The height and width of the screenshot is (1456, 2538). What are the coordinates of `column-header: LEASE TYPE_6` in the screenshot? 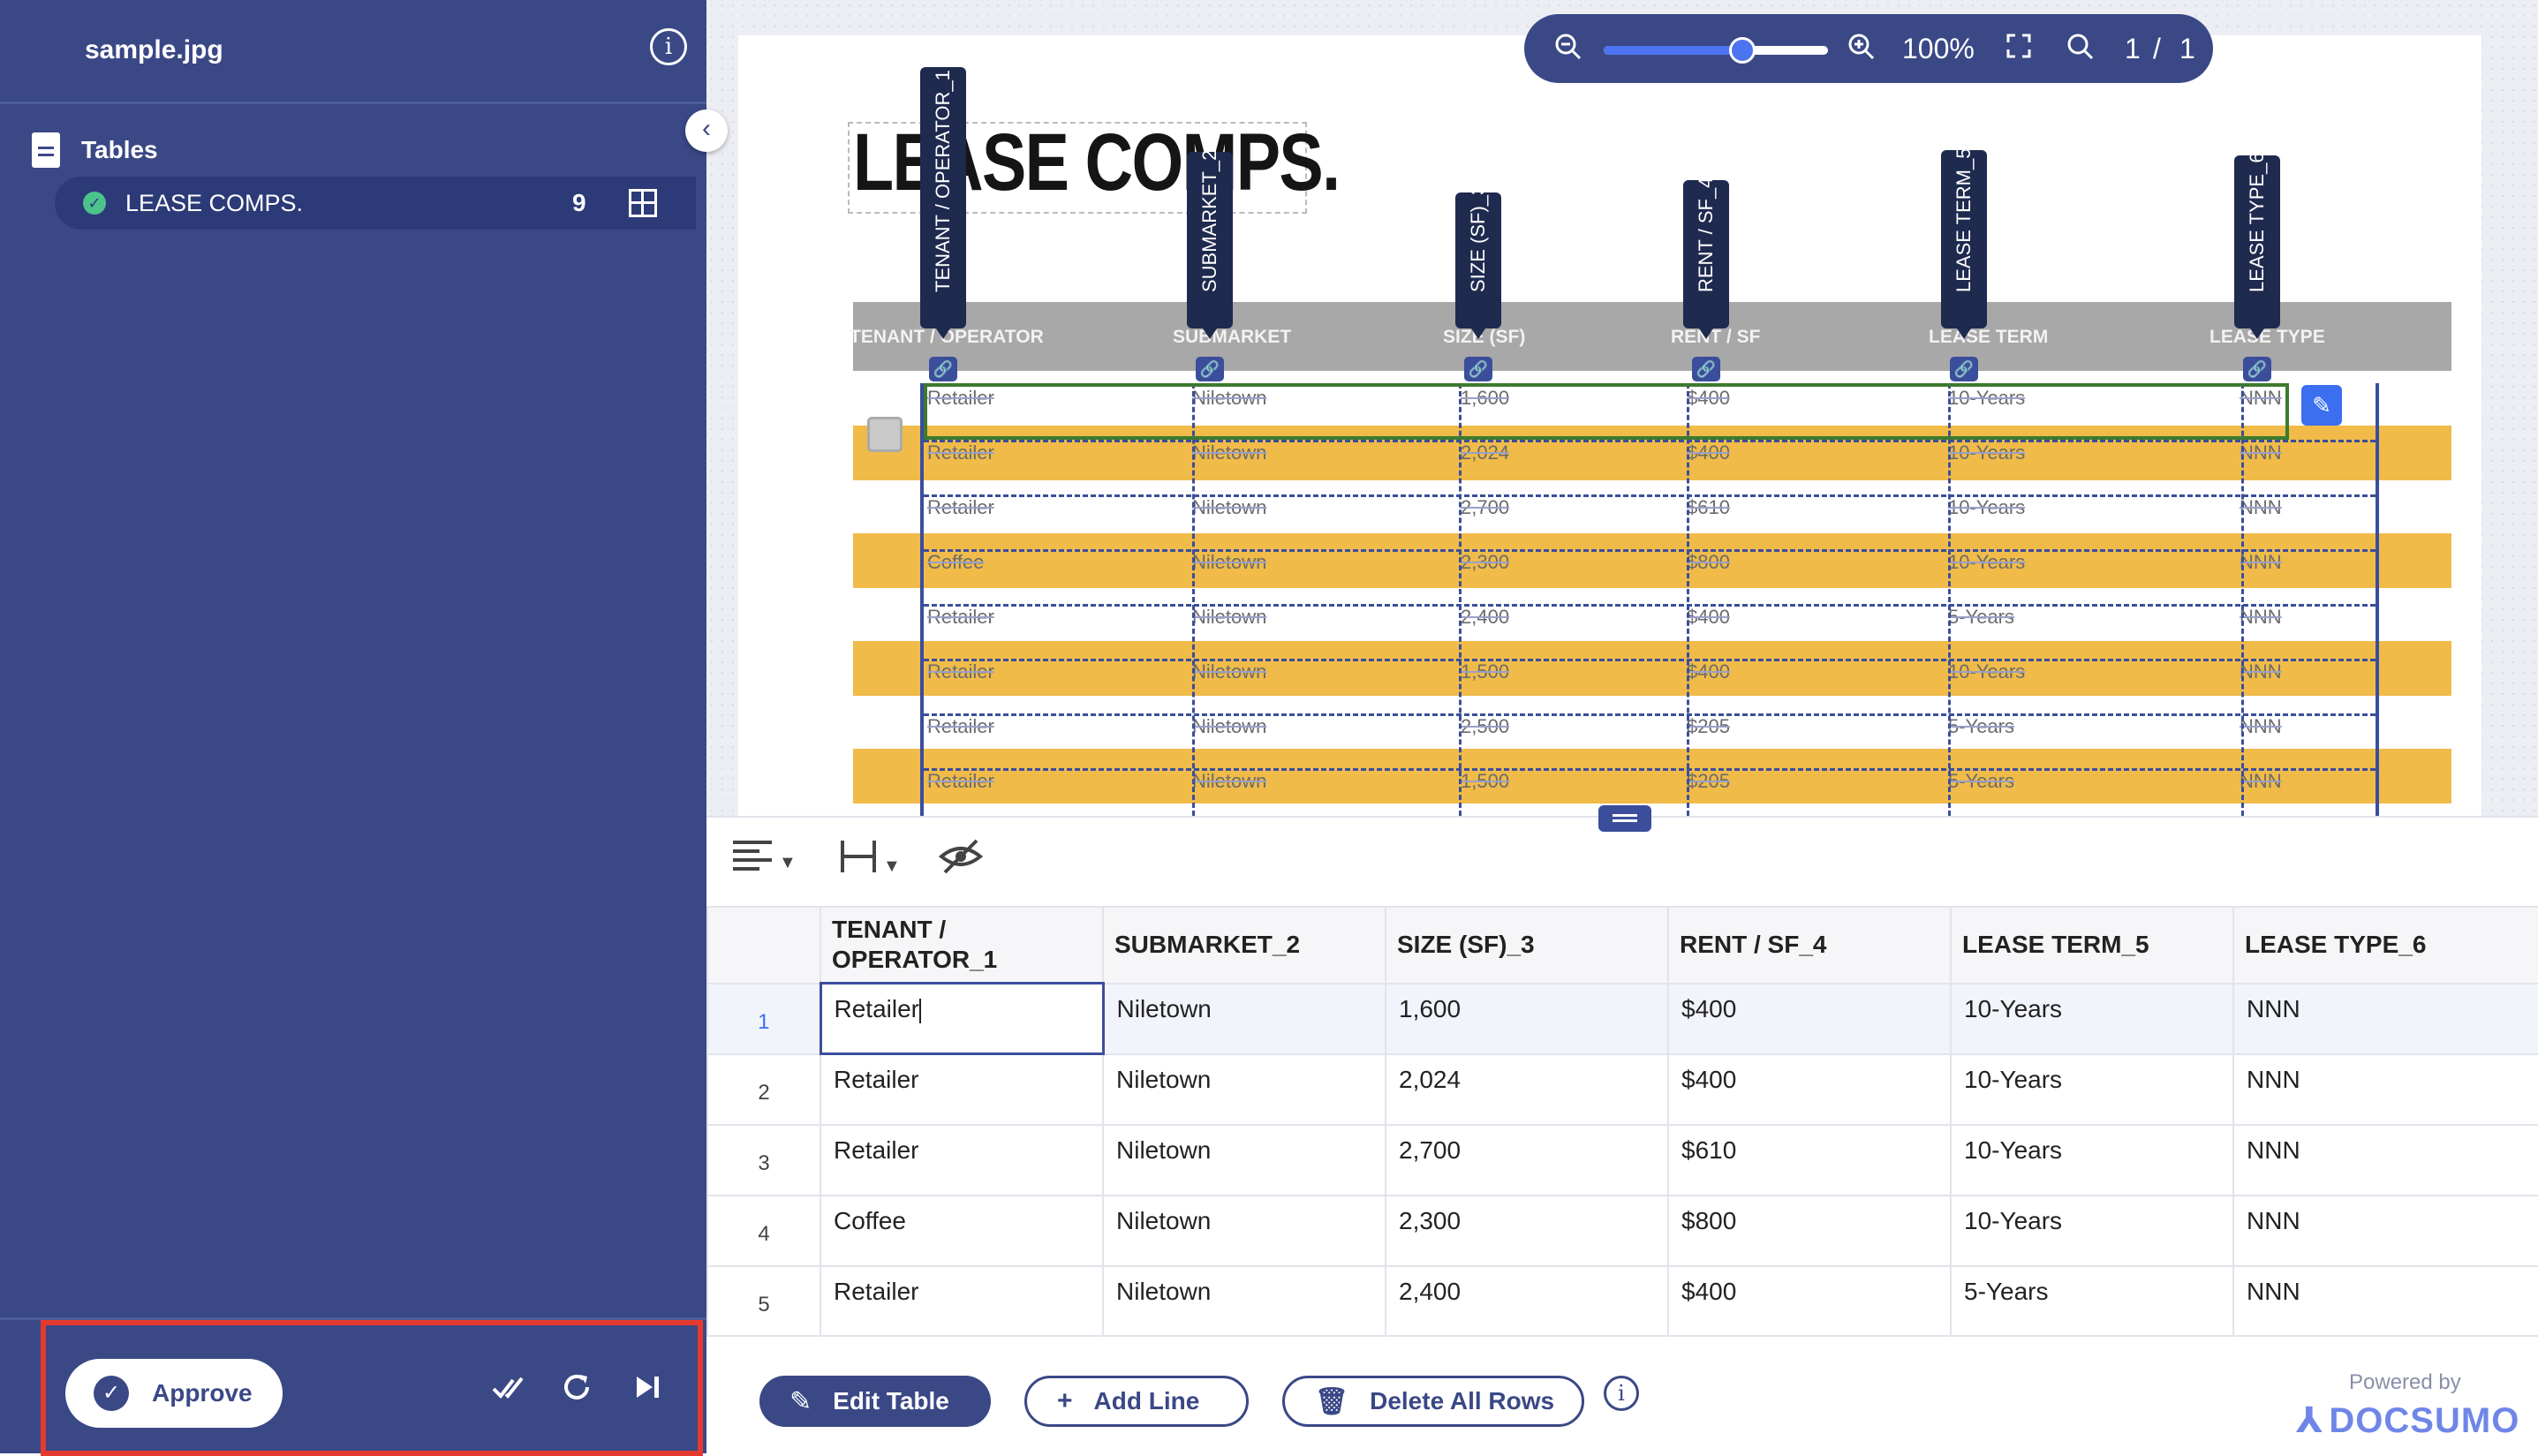 It's located at (2385, 945).